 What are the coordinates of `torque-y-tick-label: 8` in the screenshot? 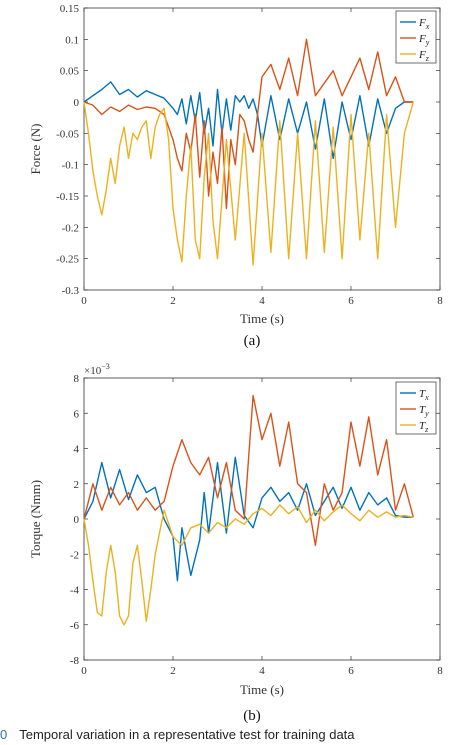 It's located at (77, 379).